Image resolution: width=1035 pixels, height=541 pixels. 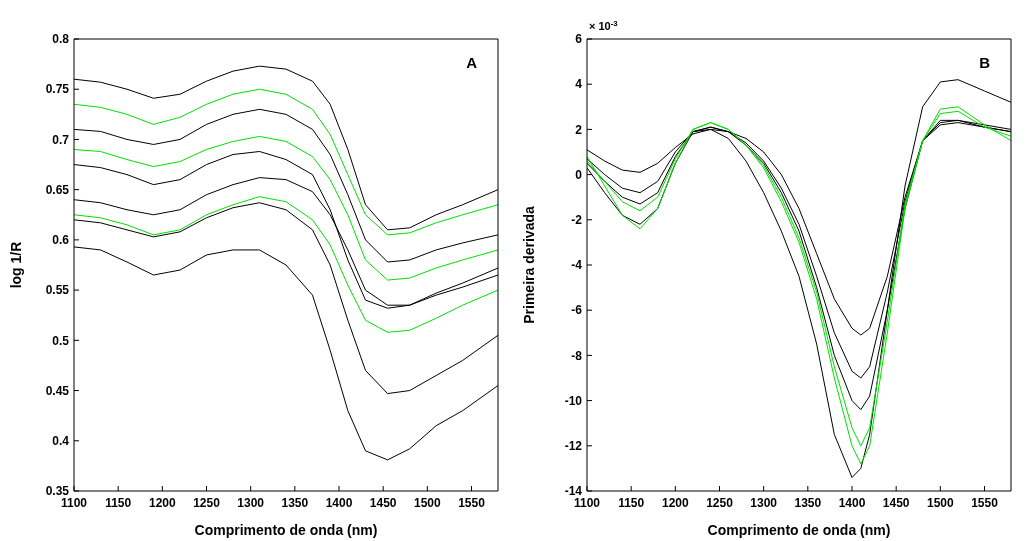 I want to click on y-tick-label: -4, so click(x=577, y=265).